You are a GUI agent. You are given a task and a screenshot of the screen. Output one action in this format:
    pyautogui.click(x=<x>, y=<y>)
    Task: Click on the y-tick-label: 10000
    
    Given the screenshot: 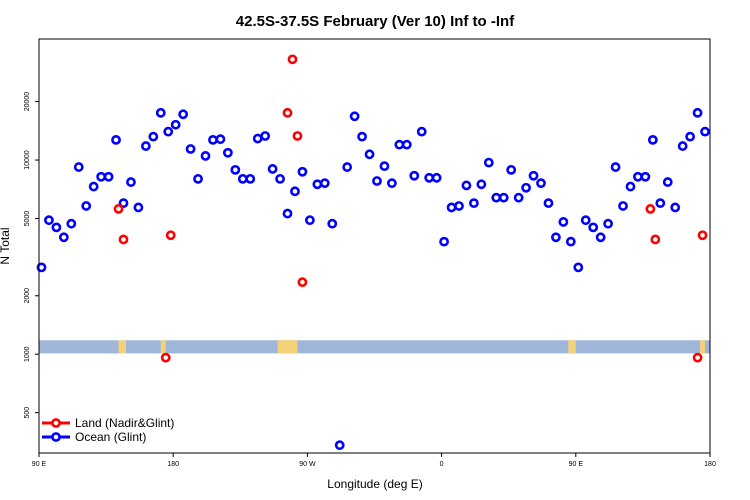 What is the action you would take?
    pyautogui.click(x=27, y=160)
    